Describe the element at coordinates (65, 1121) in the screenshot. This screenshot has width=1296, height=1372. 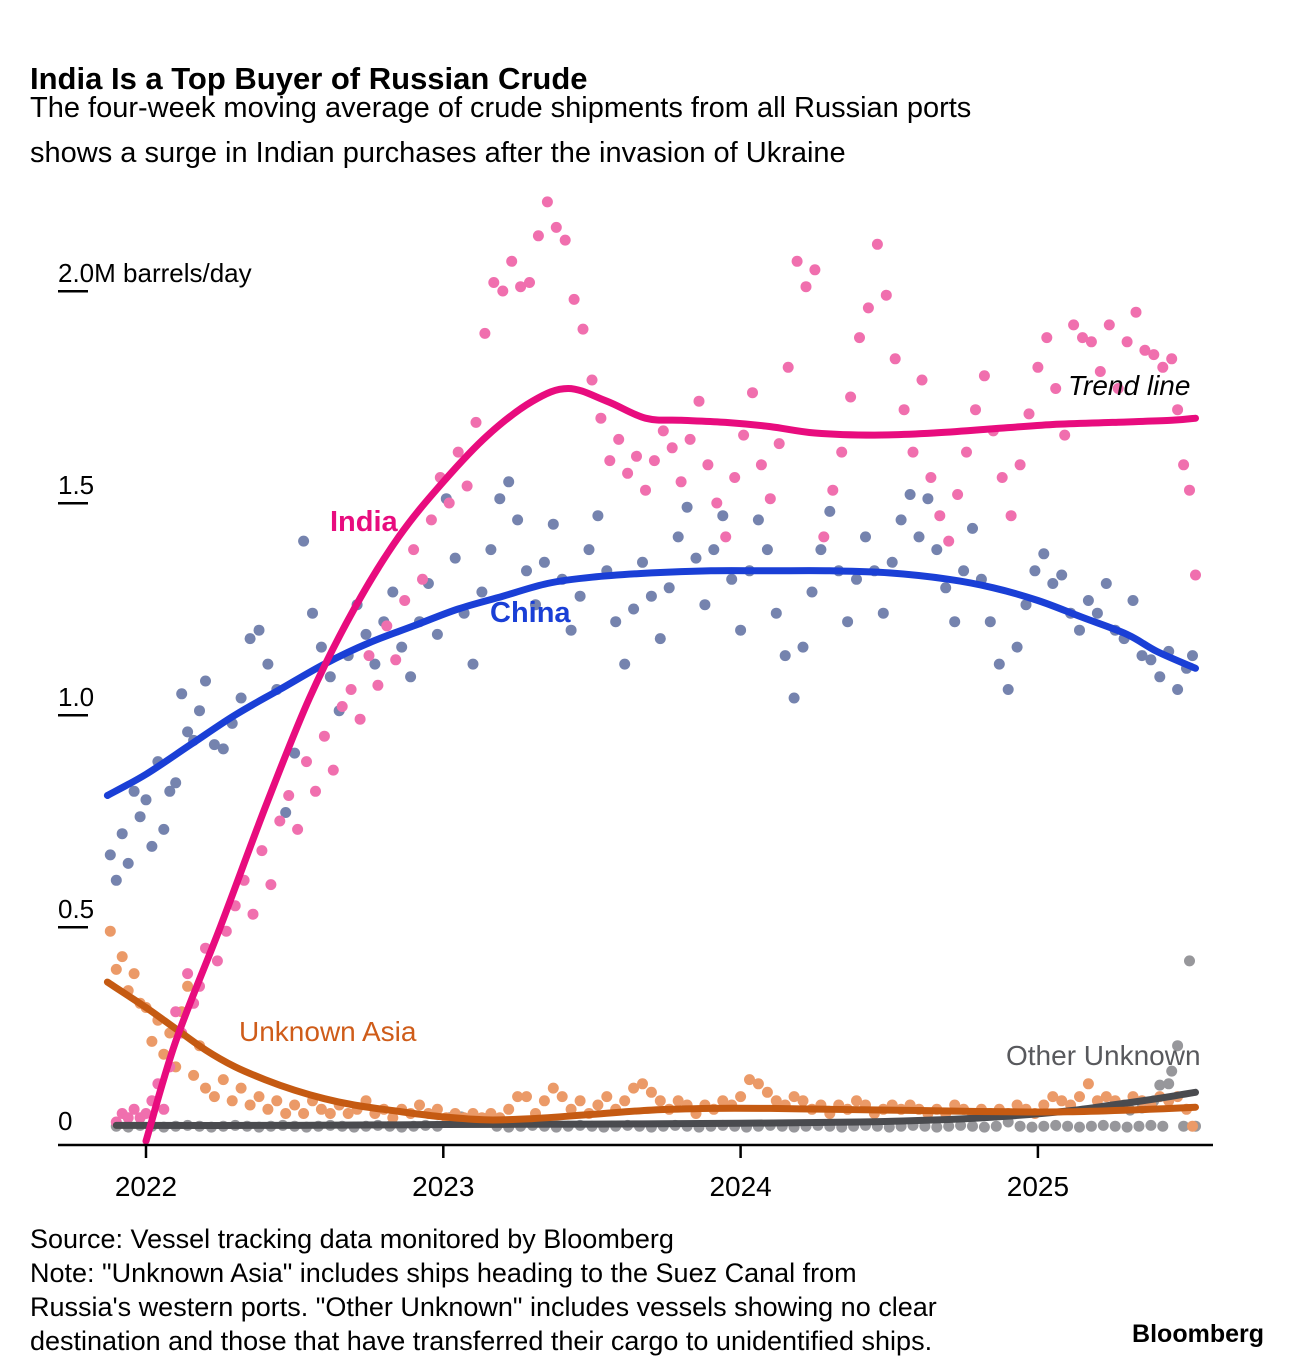
I see `y-axis-tick-label: 0` at that location.